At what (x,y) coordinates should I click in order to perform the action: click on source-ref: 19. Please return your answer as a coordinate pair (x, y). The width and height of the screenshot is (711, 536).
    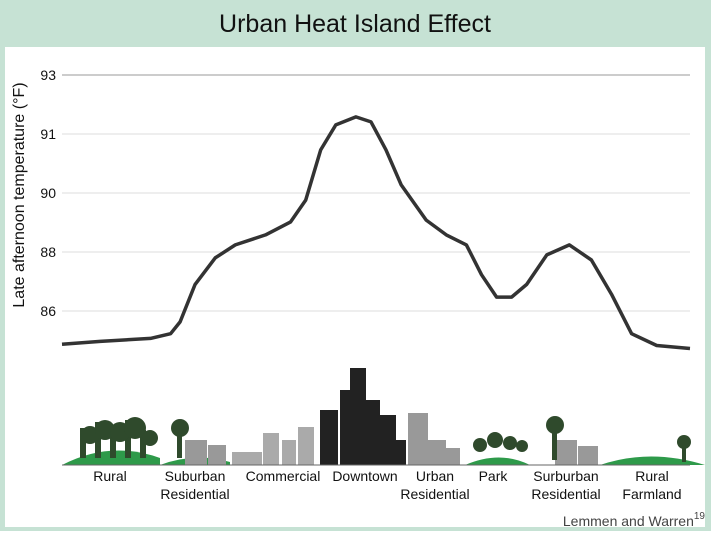
    Looking at the image, I should click on (700, 516).